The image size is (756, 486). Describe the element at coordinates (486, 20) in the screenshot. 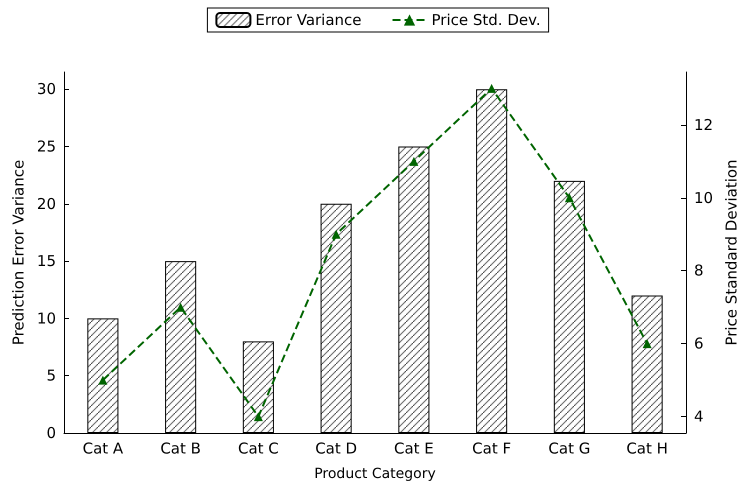

I see `legend-label: Price Std. Dev.` at that location.